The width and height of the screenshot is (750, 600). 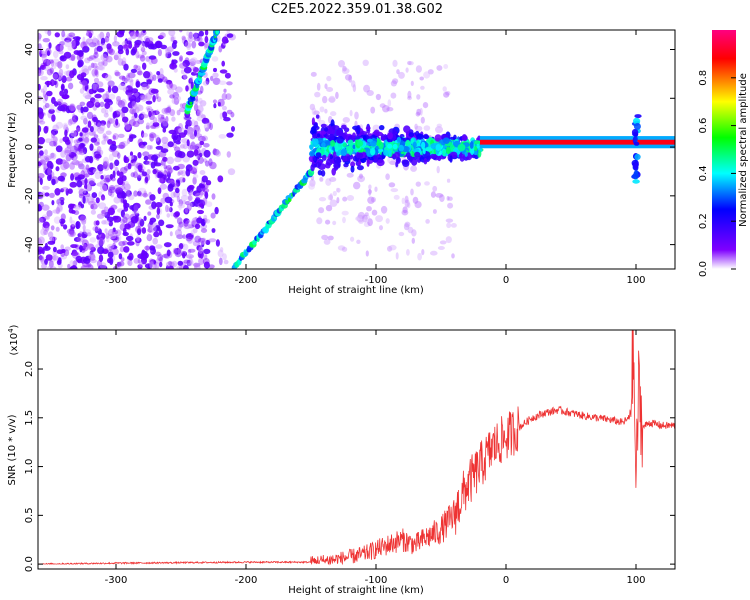 I want to click on x-tick-label: -100, so click(x=376, y=280).